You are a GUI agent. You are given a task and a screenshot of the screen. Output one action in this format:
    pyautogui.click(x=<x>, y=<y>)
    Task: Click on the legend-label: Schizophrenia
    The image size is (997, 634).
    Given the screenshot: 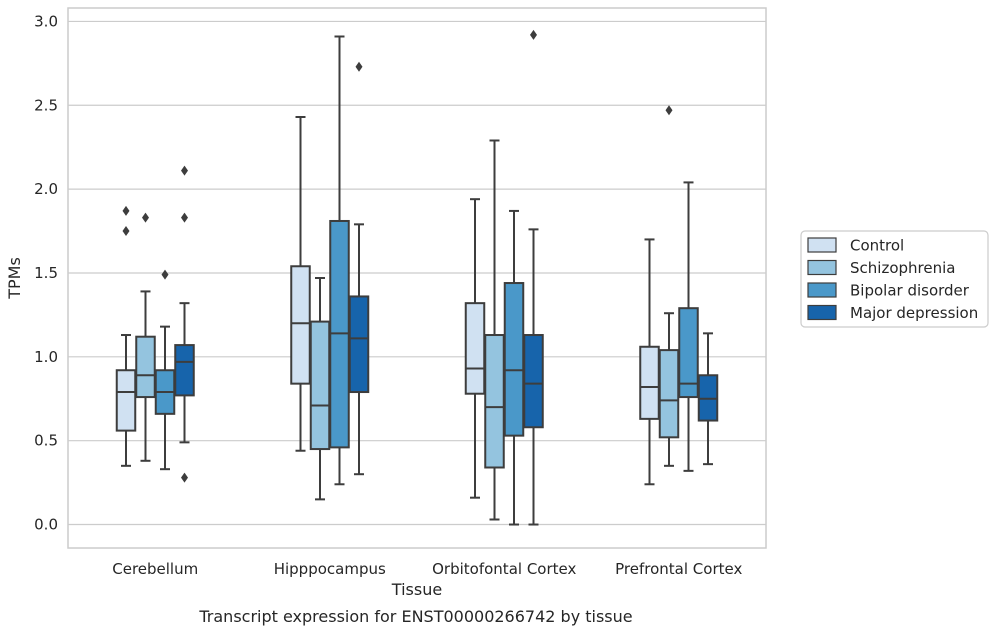 What is the action you would take?
    pyautogui.click(x=902, y=268)
    